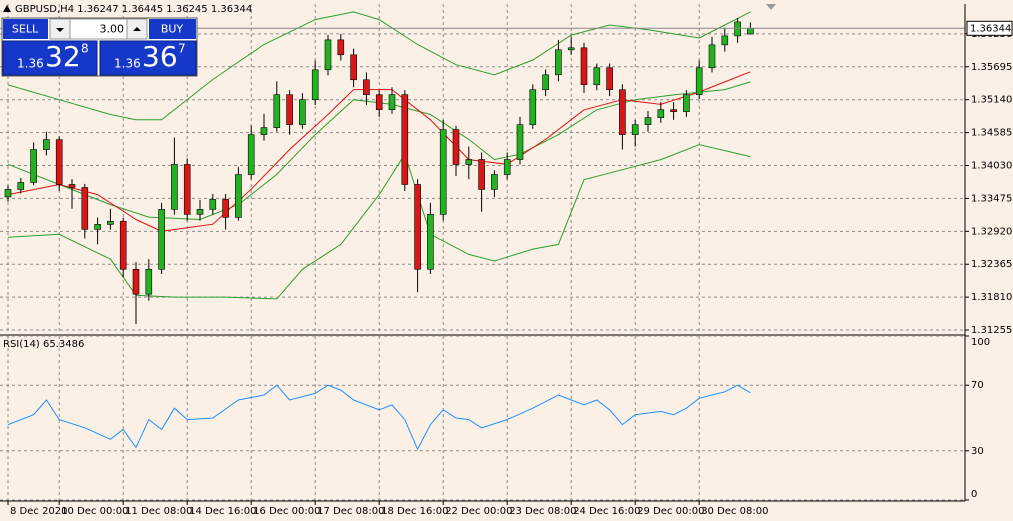 Image resolution: width=1013 pixels, height=521 pixels. I want to click on x-tick-label: 23 Dec 08:00, so click(542, 511).